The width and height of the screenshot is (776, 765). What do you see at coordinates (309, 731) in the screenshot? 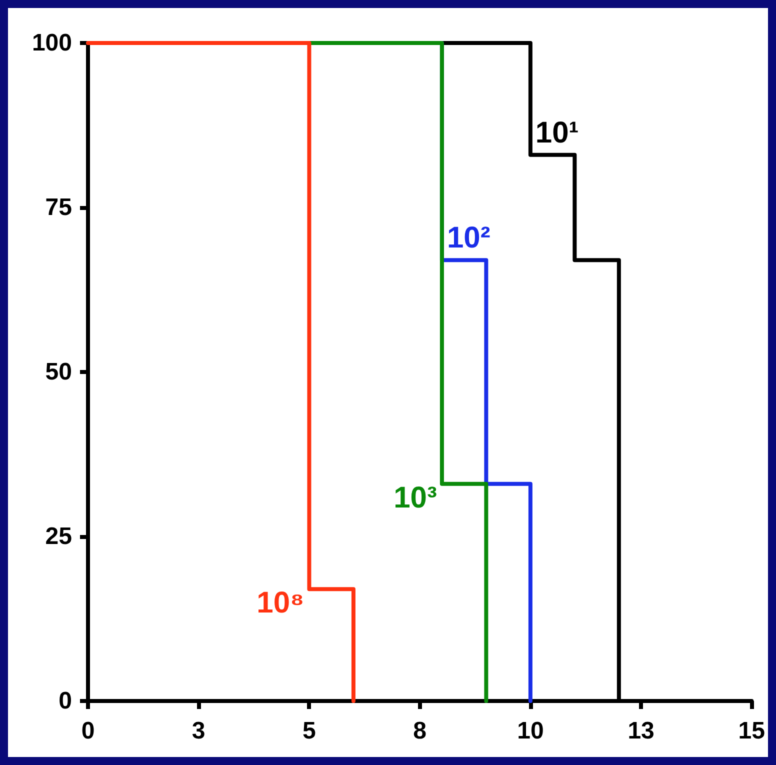
I see `x-tick-label: 5` at bounding box center [309, 731].